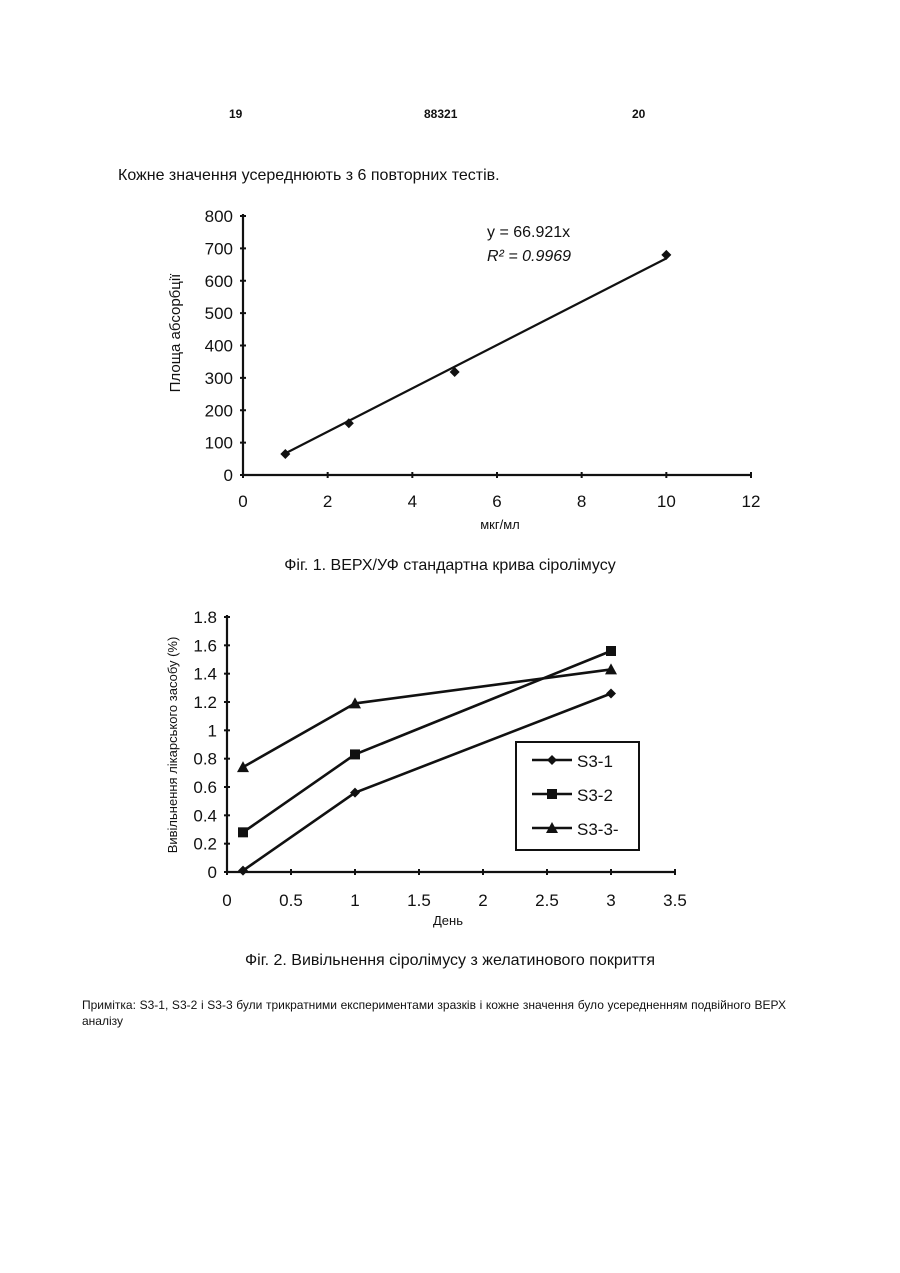 The image size is (900, 1273). What do you see at coordinates (354, 900) in the screenshot?
I see `x-tick-label: 1` at bounding box center [354, 900].